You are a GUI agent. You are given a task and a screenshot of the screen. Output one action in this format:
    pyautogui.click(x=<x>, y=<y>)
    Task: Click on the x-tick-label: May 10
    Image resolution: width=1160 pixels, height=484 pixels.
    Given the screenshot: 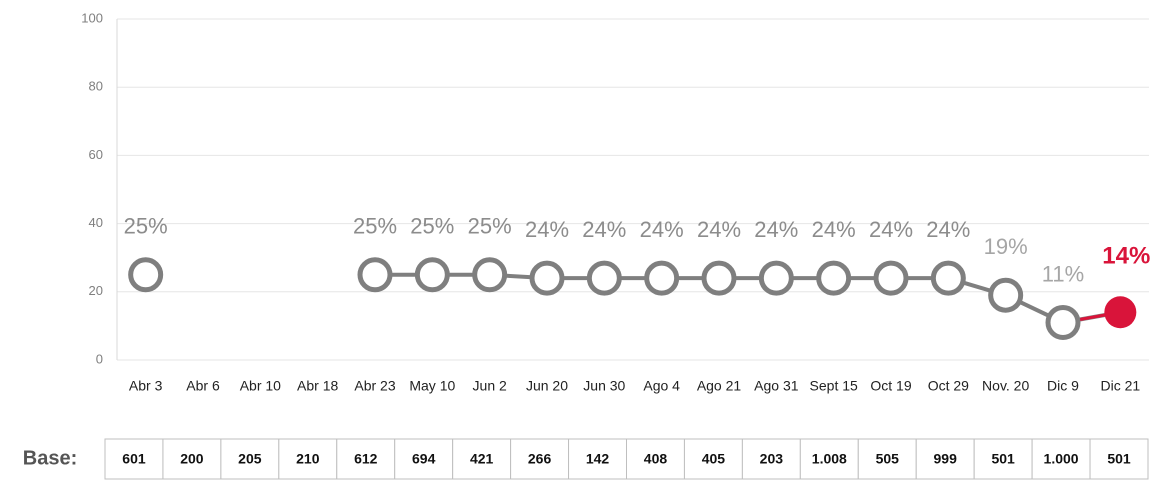 What is the action you would take?
    pyautogui.click(x=432, y=386)
    